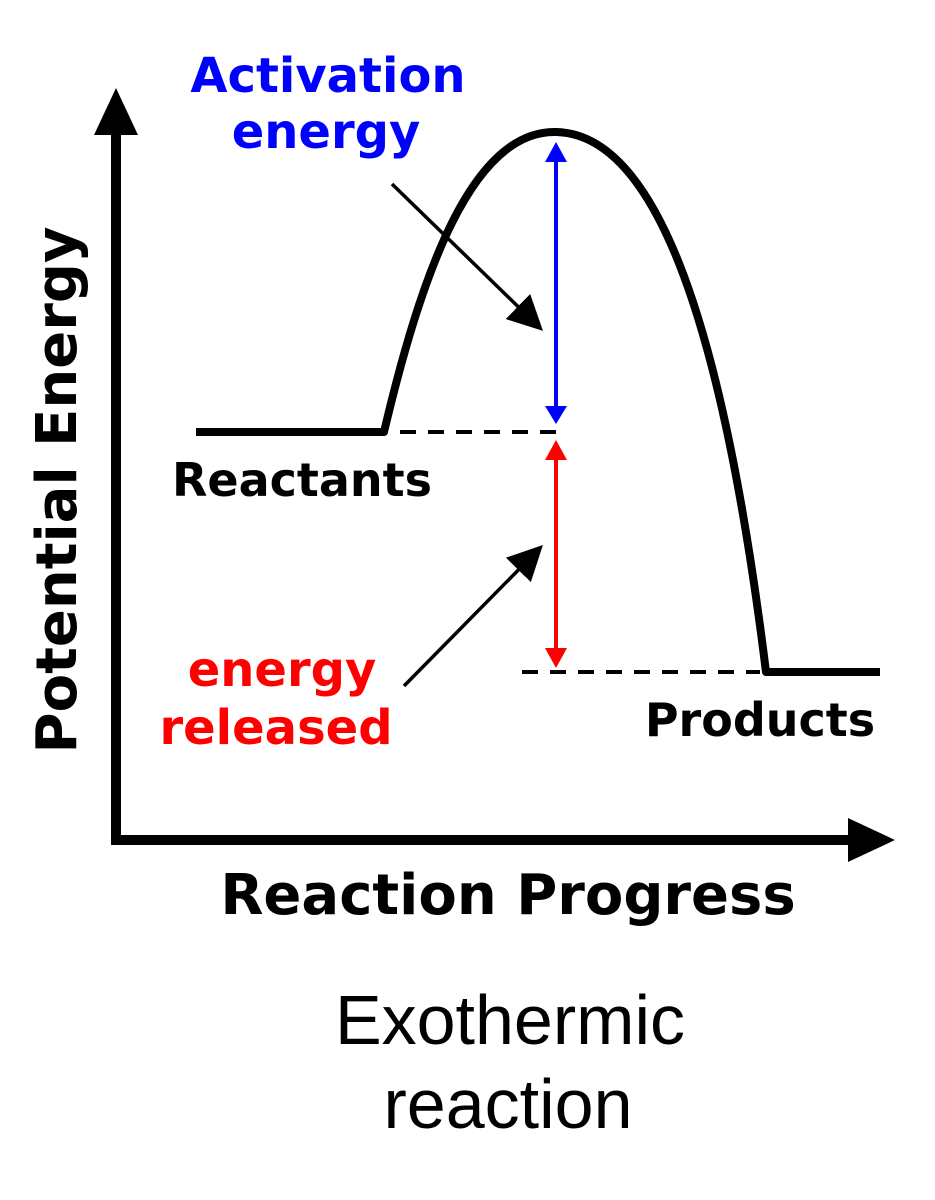 The width and height of the screenshot is (935, 1200). What do you see at coordinates (507, 1104) in the screenshot?
I see `diagram-title-line2: reaction` at bounding box center [507, 1104].